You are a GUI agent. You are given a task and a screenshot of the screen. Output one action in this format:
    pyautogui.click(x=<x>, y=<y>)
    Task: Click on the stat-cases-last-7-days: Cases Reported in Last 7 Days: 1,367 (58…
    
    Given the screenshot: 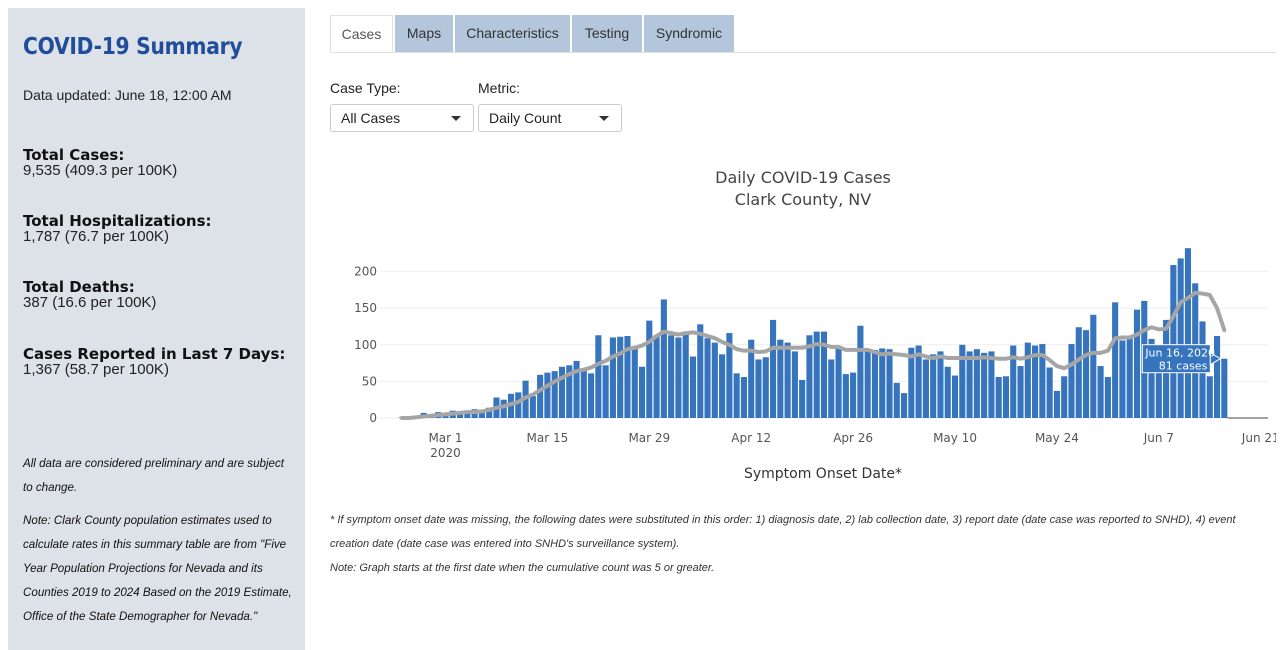 What is the action you would take?
    pyautogui.click(x=154, y=362)
    